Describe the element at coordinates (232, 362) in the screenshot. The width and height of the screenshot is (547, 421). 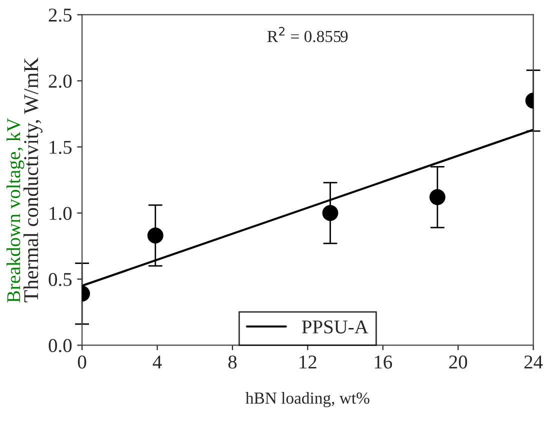
I see `x-tick-label: 8` at that location.